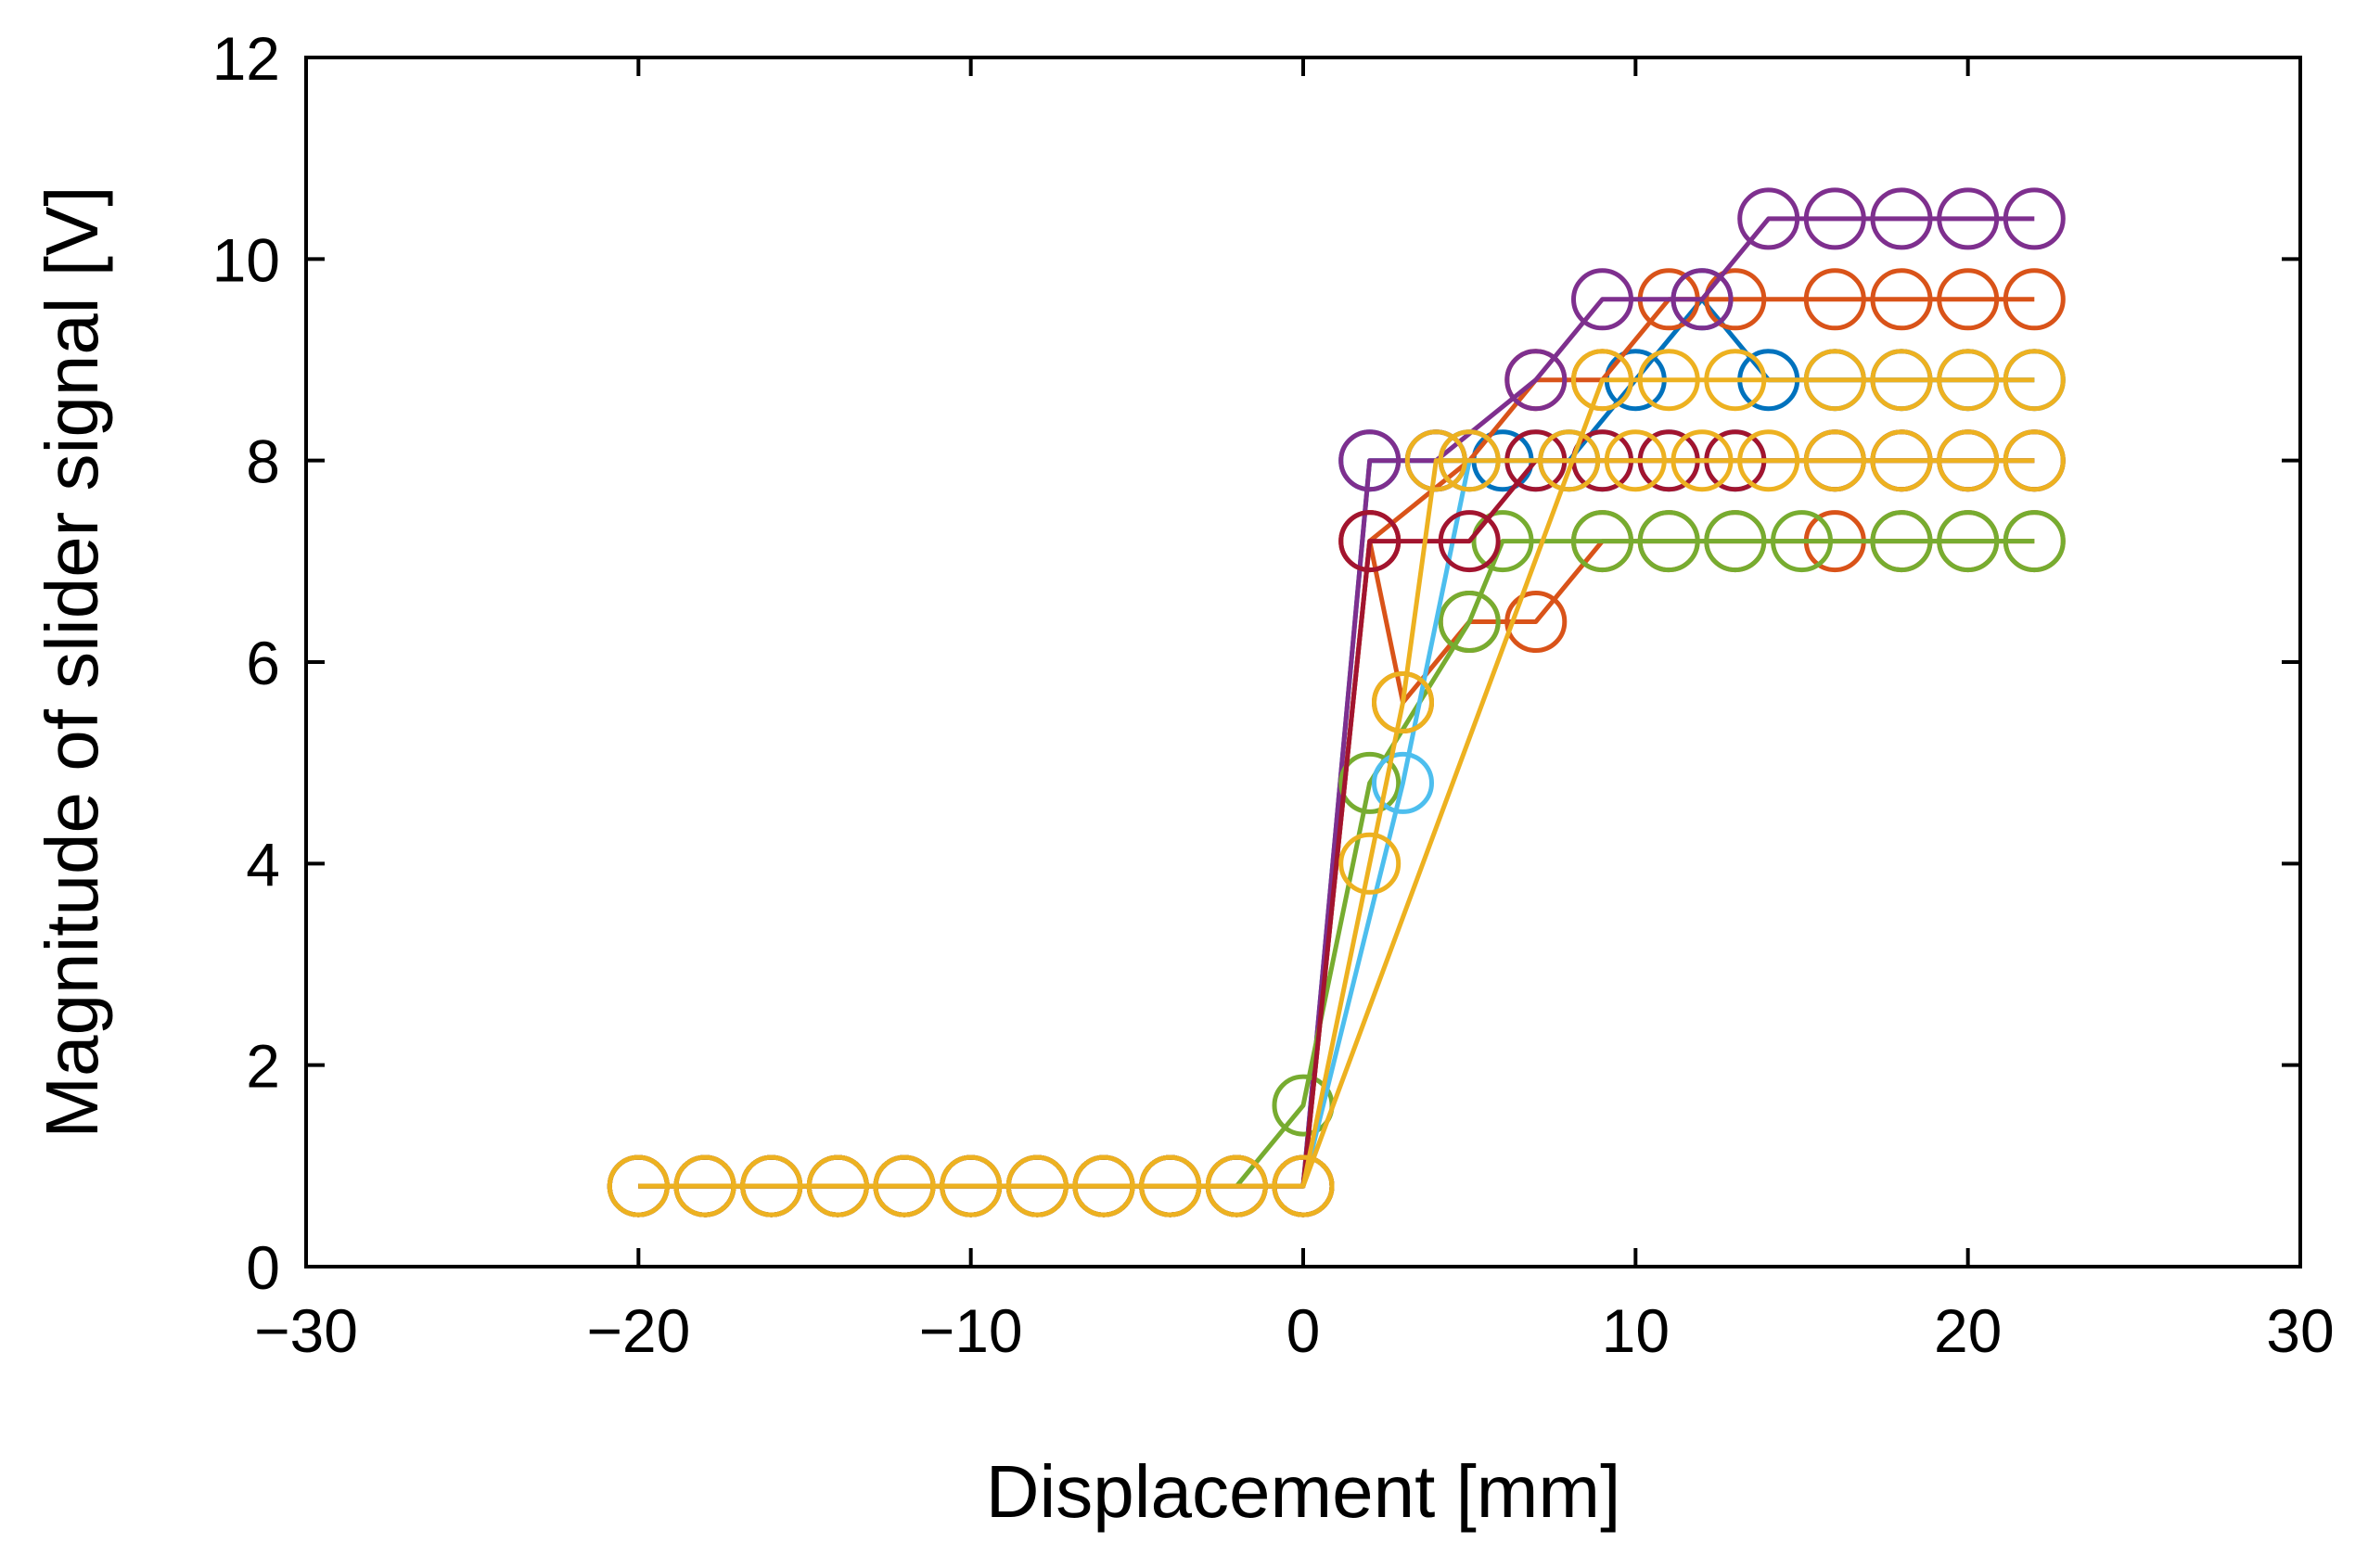 The image size is (2368, 1568). Describe the element at coordinates (306, 1330) in the screenshot. I see `x-tick-label: −30` at that location.